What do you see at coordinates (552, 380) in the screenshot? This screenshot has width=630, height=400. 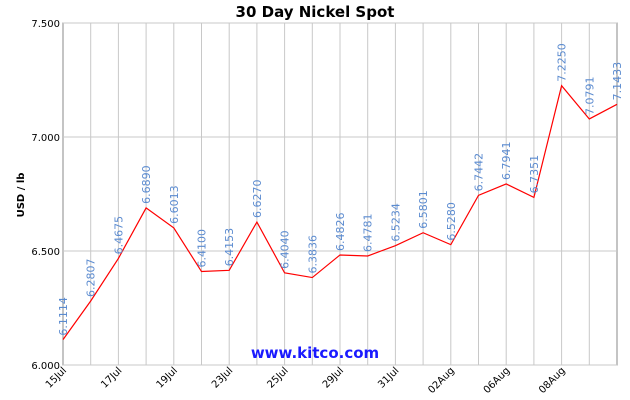 I see `x-tick-label: 08Aug` at bounding box center [552, 380].